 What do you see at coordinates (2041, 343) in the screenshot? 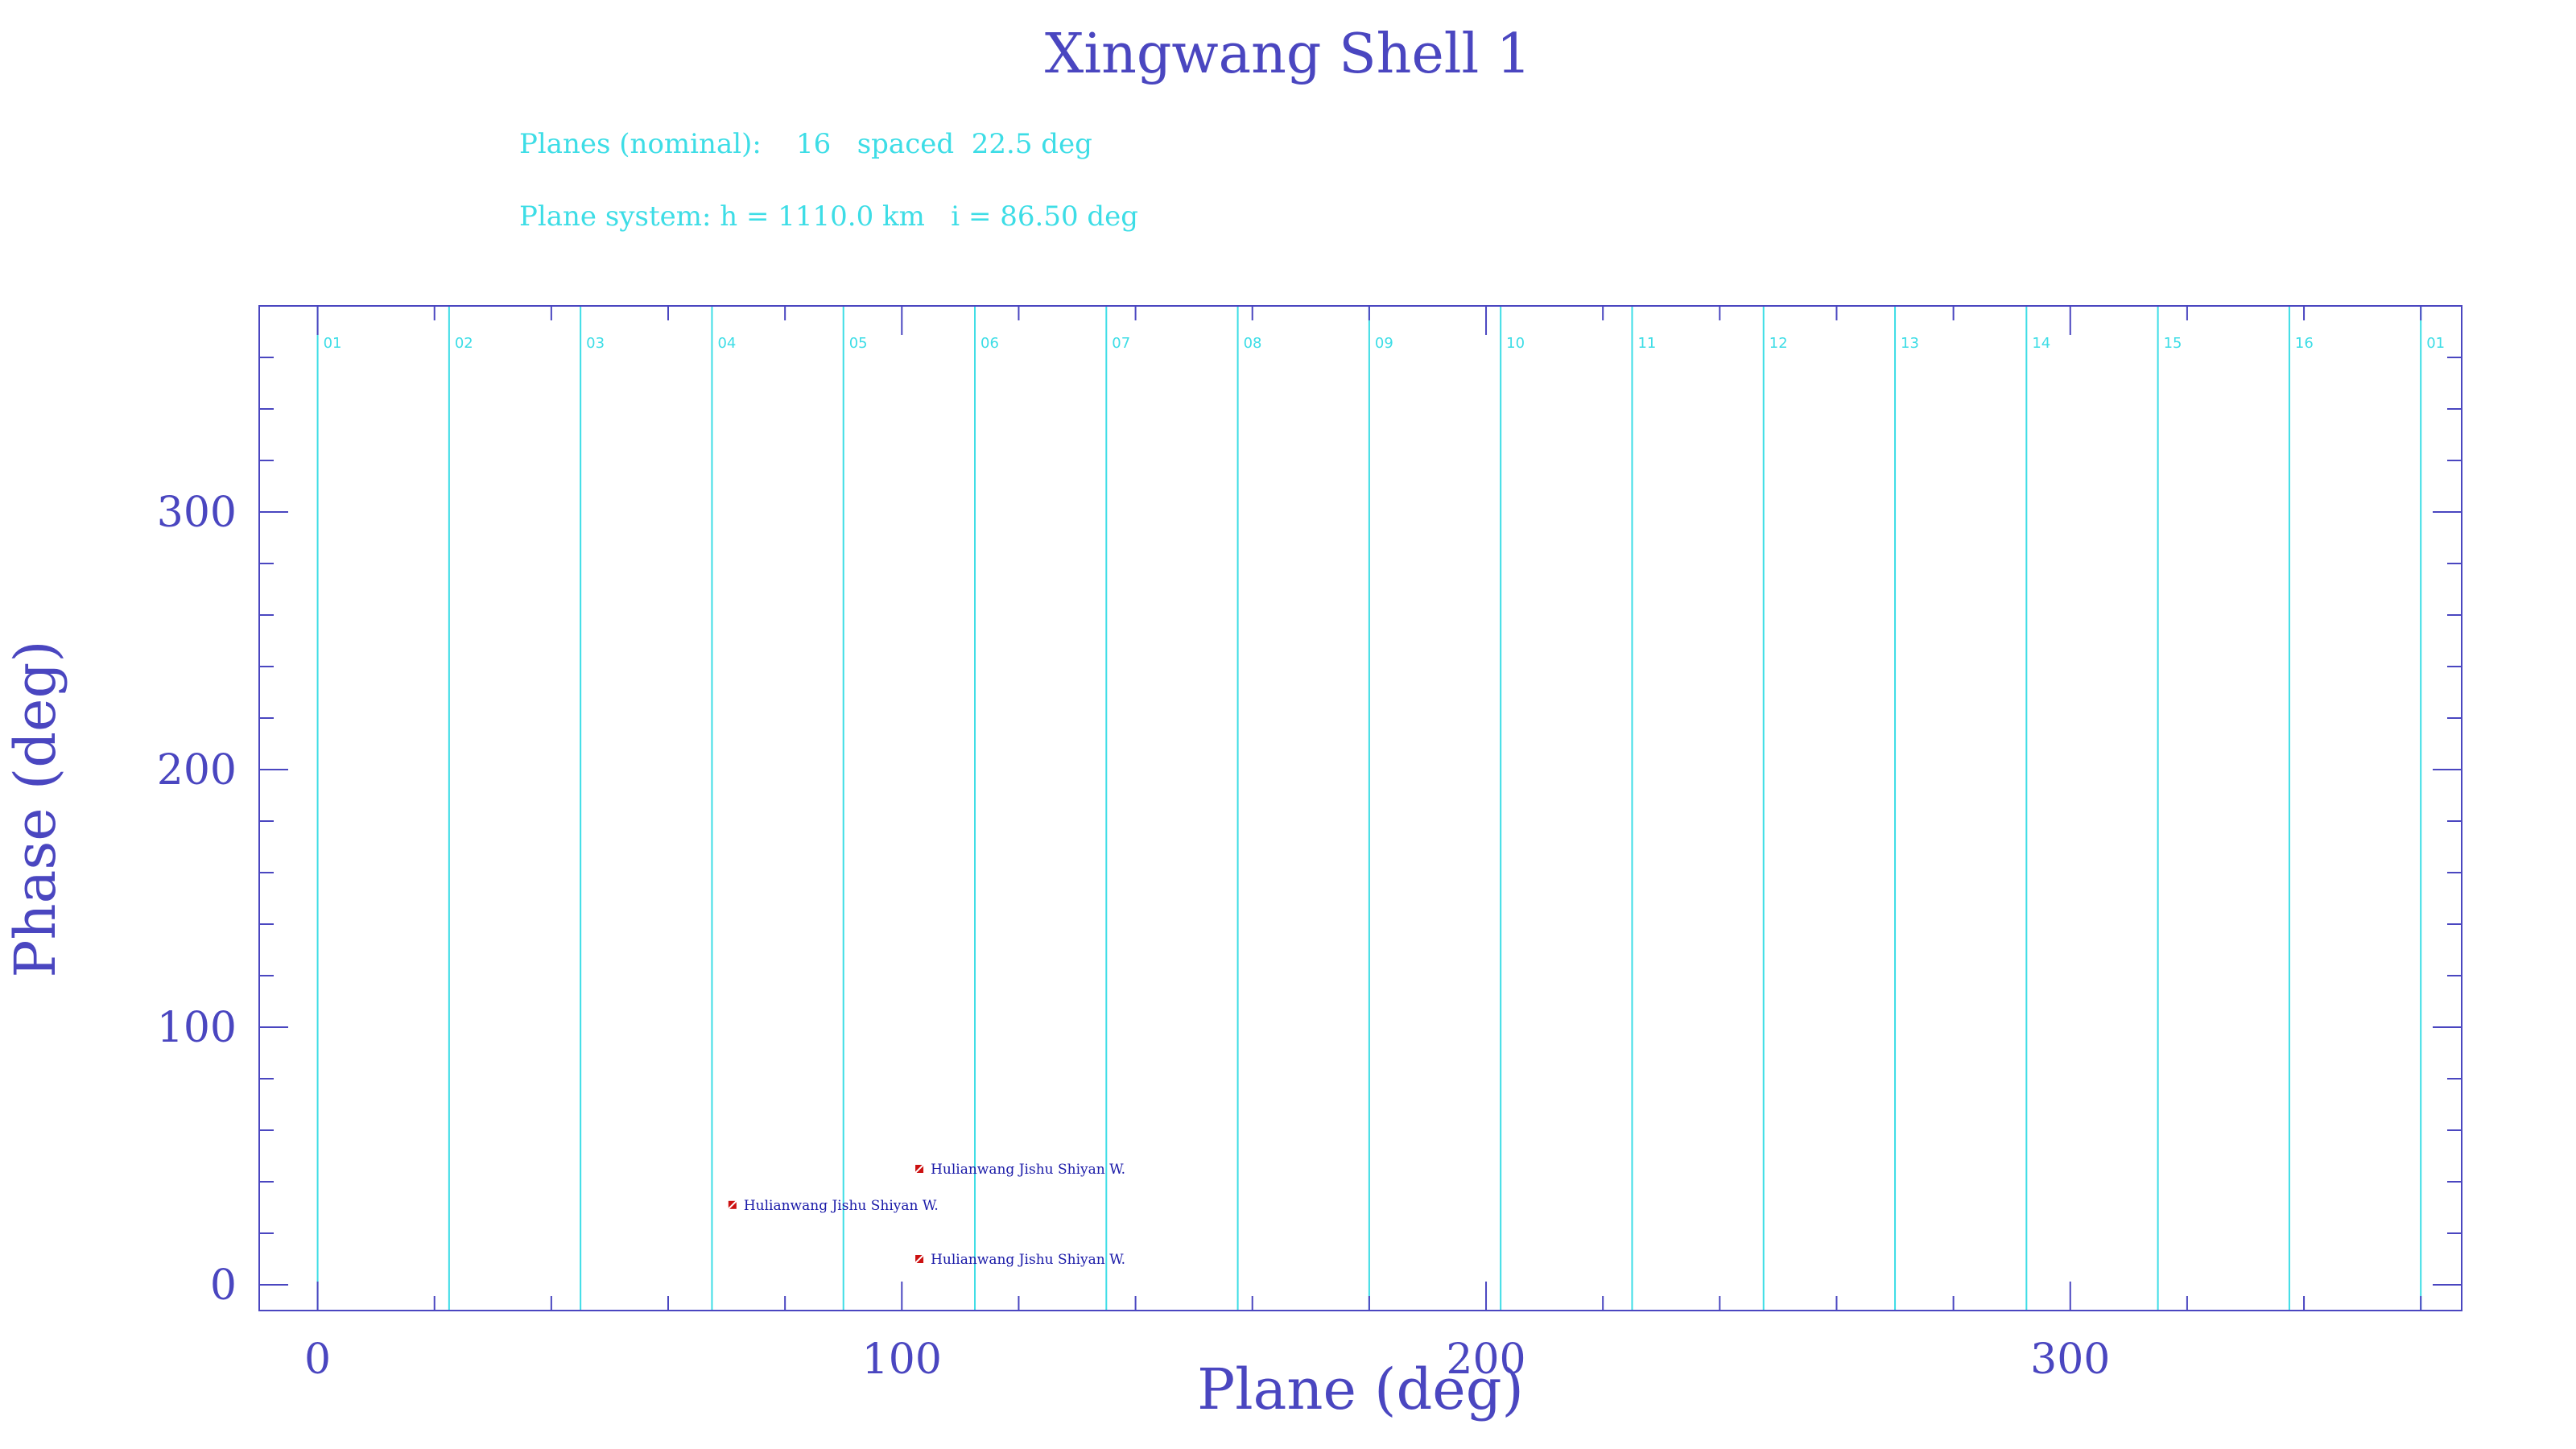
I see `plane-label-13: 14` at bounding box center [2041, 343].